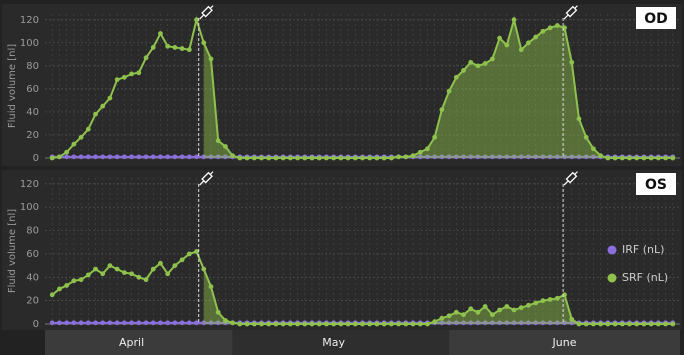 This screenshot has height=355, width=684. What do you see at coordinates (32, 301) in the screenshot?
I see `y-tick-label: 20` at bounding box center [32, 301].